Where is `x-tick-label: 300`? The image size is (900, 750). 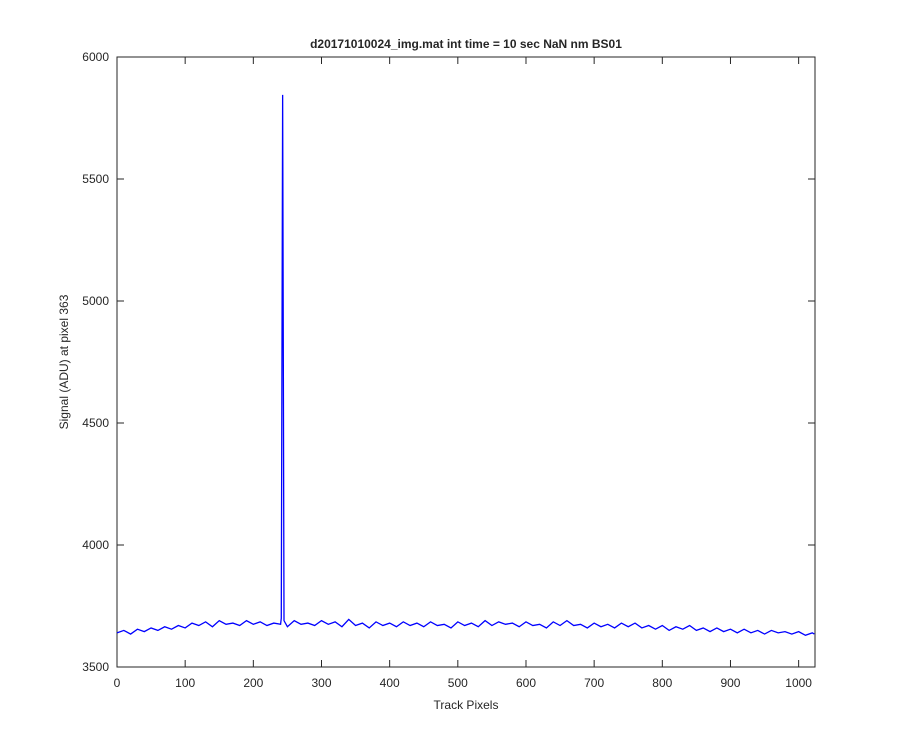
x-tick-label: 300 is located at coordinates (321, 683).